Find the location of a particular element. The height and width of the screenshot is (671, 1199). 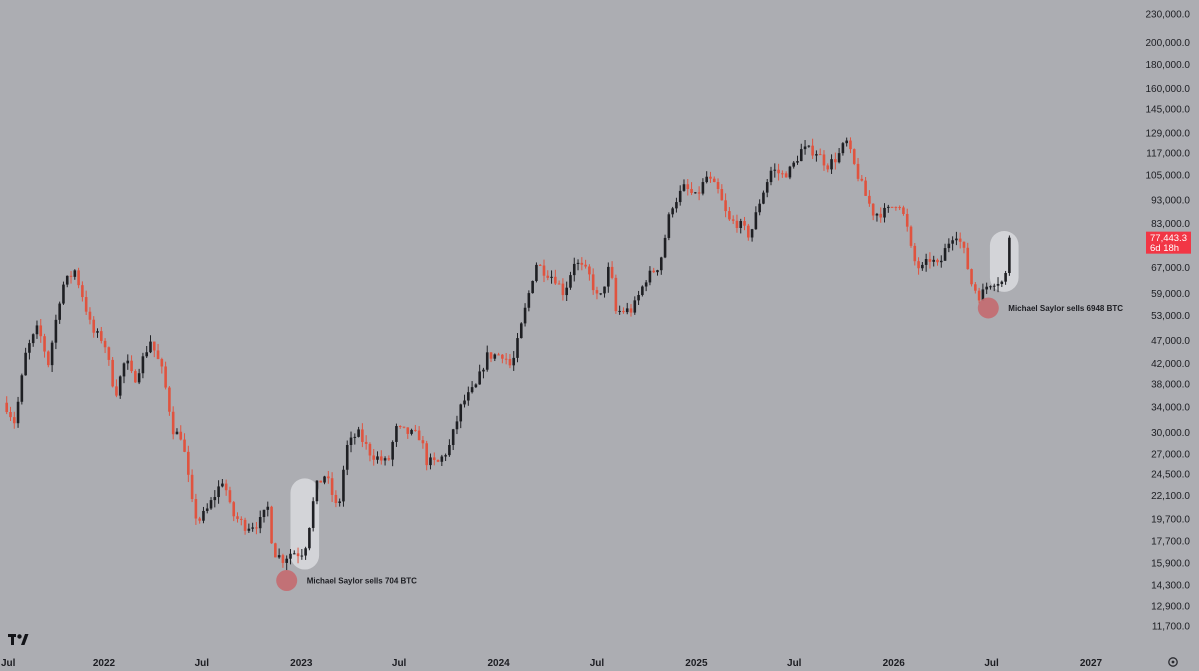

last-price-box is located at coordinates (1168, 242).